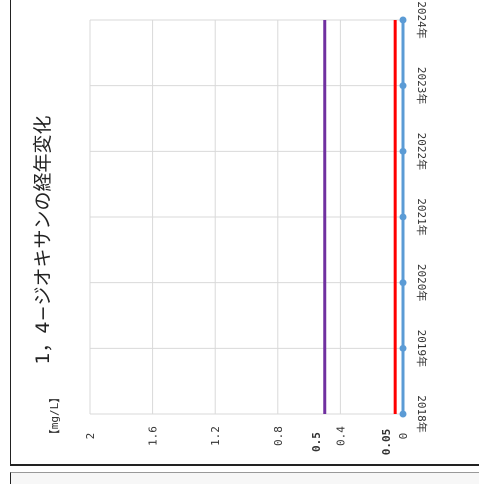 Image resolution: width=479 pixels, height=484 pixels. What do you see at coordinates (340, 436) in the screenshot?
I see `value-tick-label: 0.4` at bounding box center [340, 436].